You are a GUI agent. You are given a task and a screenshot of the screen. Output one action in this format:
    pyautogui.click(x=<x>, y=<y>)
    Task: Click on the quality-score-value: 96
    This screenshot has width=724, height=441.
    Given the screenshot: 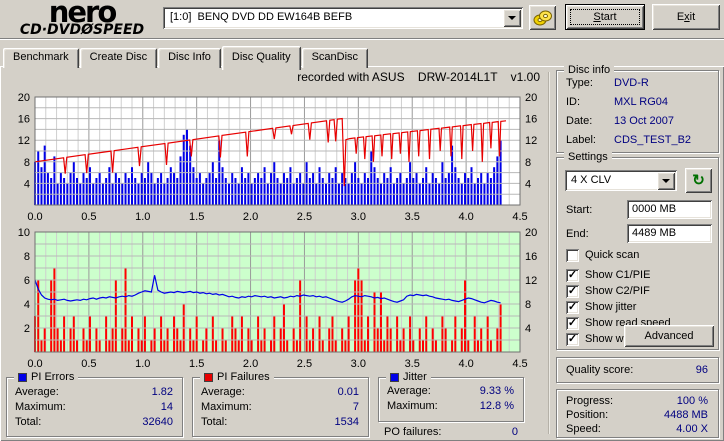 What is the action you would take?
    pyautogui.click(x=701, y=370)
    